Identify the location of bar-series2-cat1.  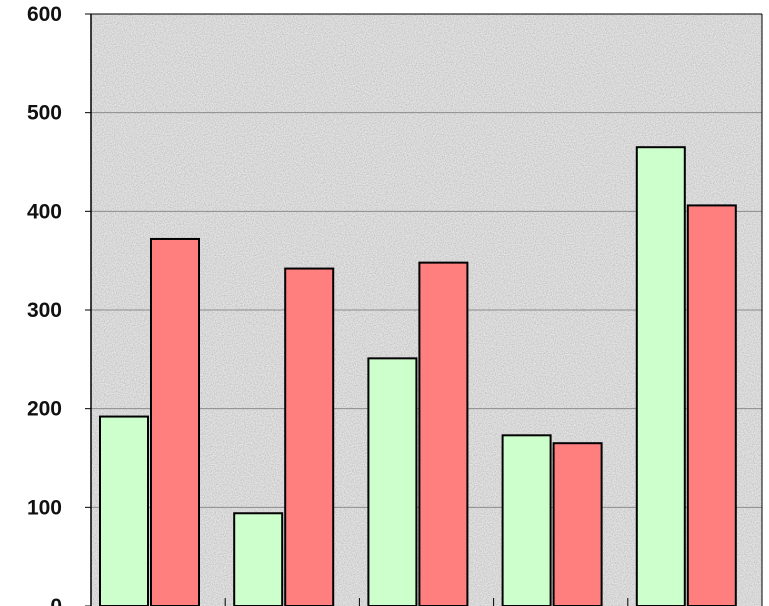
(175, 421).